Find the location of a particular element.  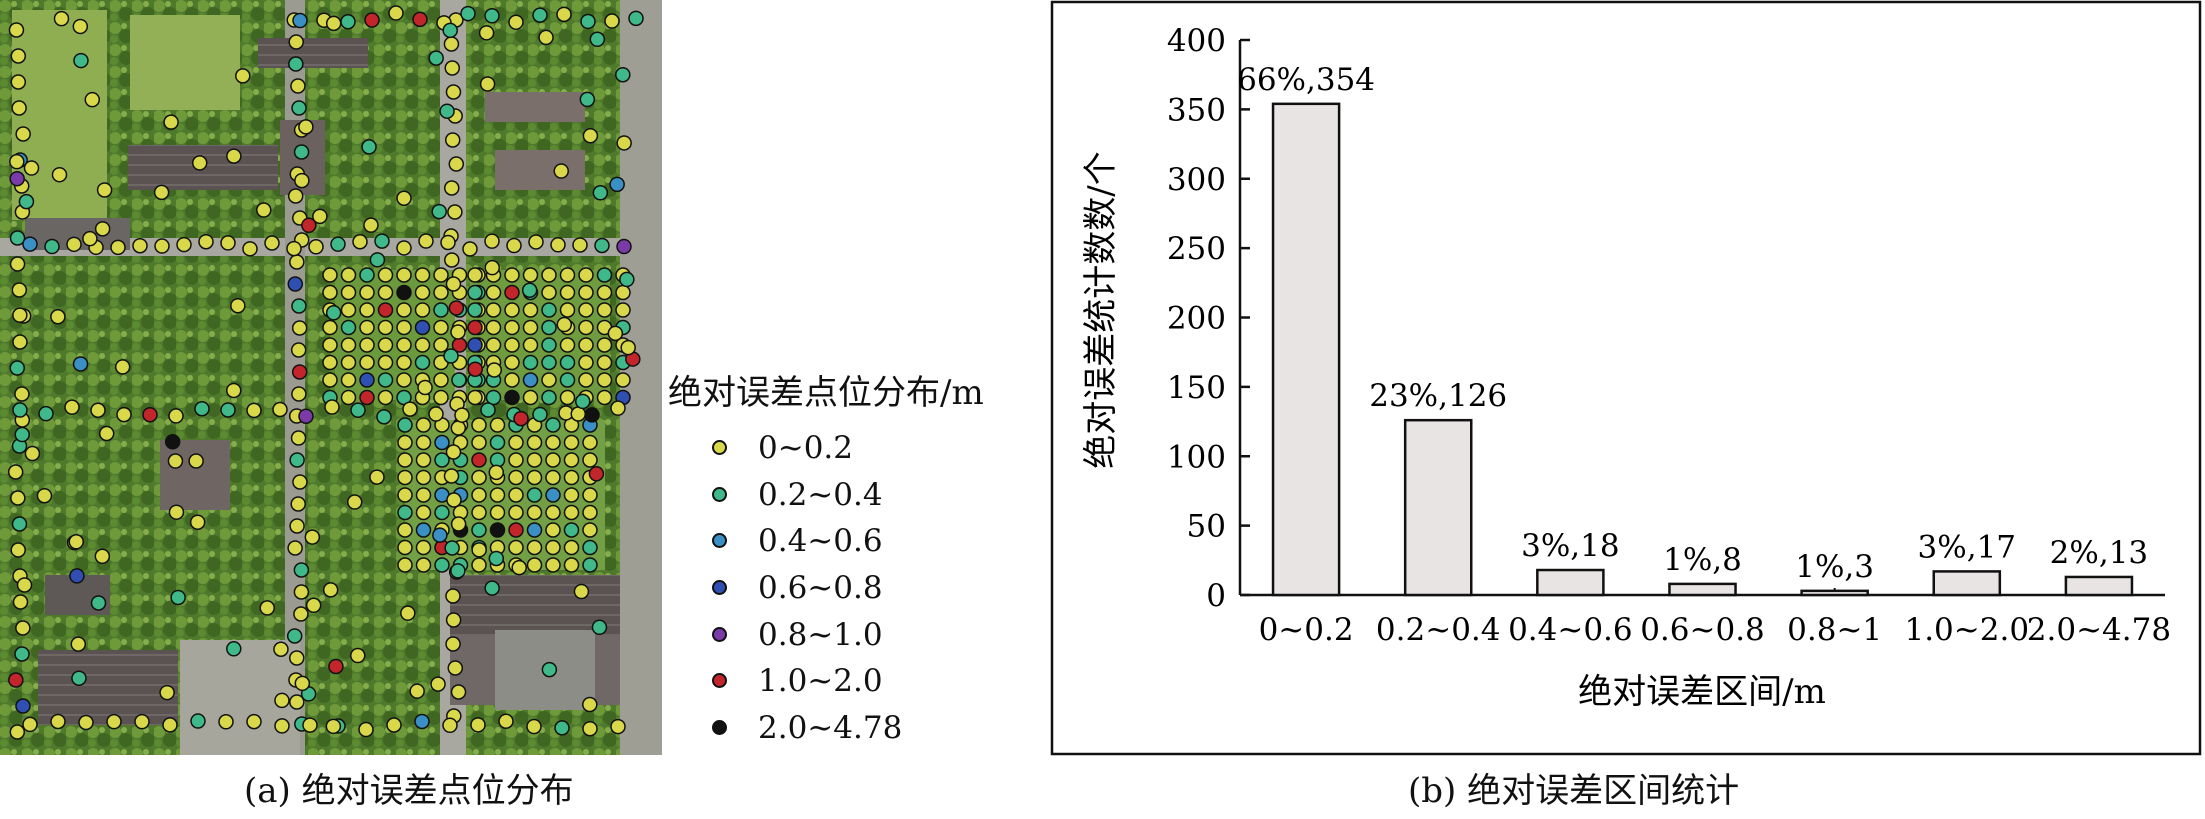

legend-label: 0.8~1.0 is located at coordinates (820, 635).